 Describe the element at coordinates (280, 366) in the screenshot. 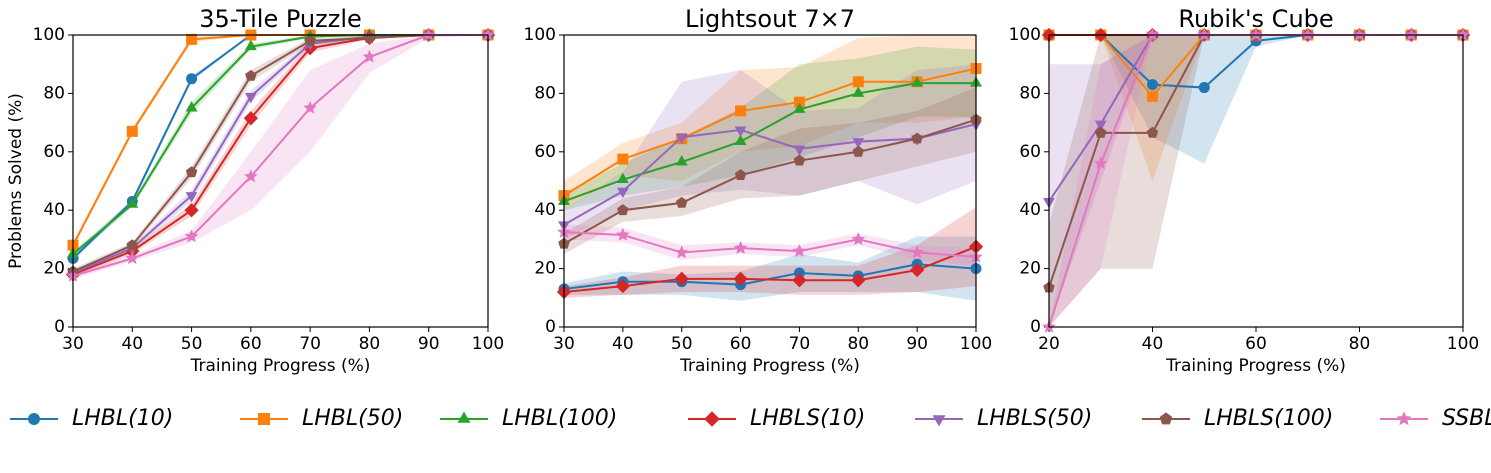

I see `x-axis-label: Training Progress (%)` at that location.